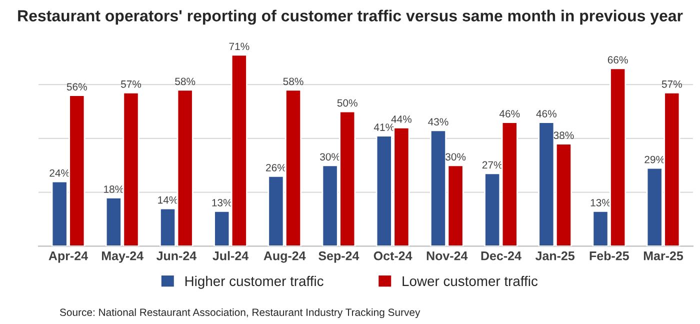 The height and width of the screenshot is (324, 700). What do you see at coordinates (239, 46) in the screenshot?
I see `data-label: 71%` at bounding box center [239, 46].